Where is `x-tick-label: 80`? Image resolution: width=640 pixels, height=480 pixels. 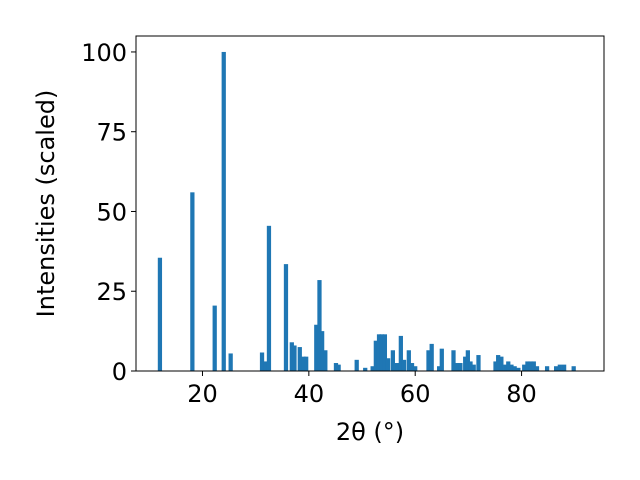 x-tick-label: 80 is located at coordinates (521, 394).